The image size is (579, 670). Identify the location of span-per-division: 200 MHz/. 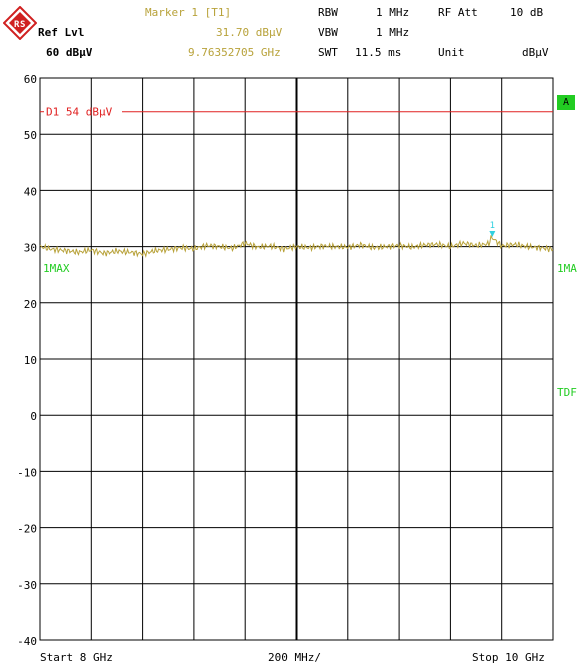
(294, 657).